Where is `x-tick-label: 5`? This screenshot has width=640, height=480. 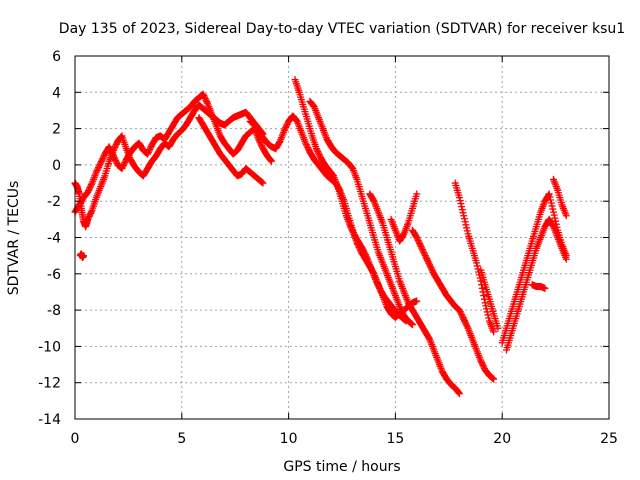
x-tick-label: 5 is located at coordinates (181, 439).